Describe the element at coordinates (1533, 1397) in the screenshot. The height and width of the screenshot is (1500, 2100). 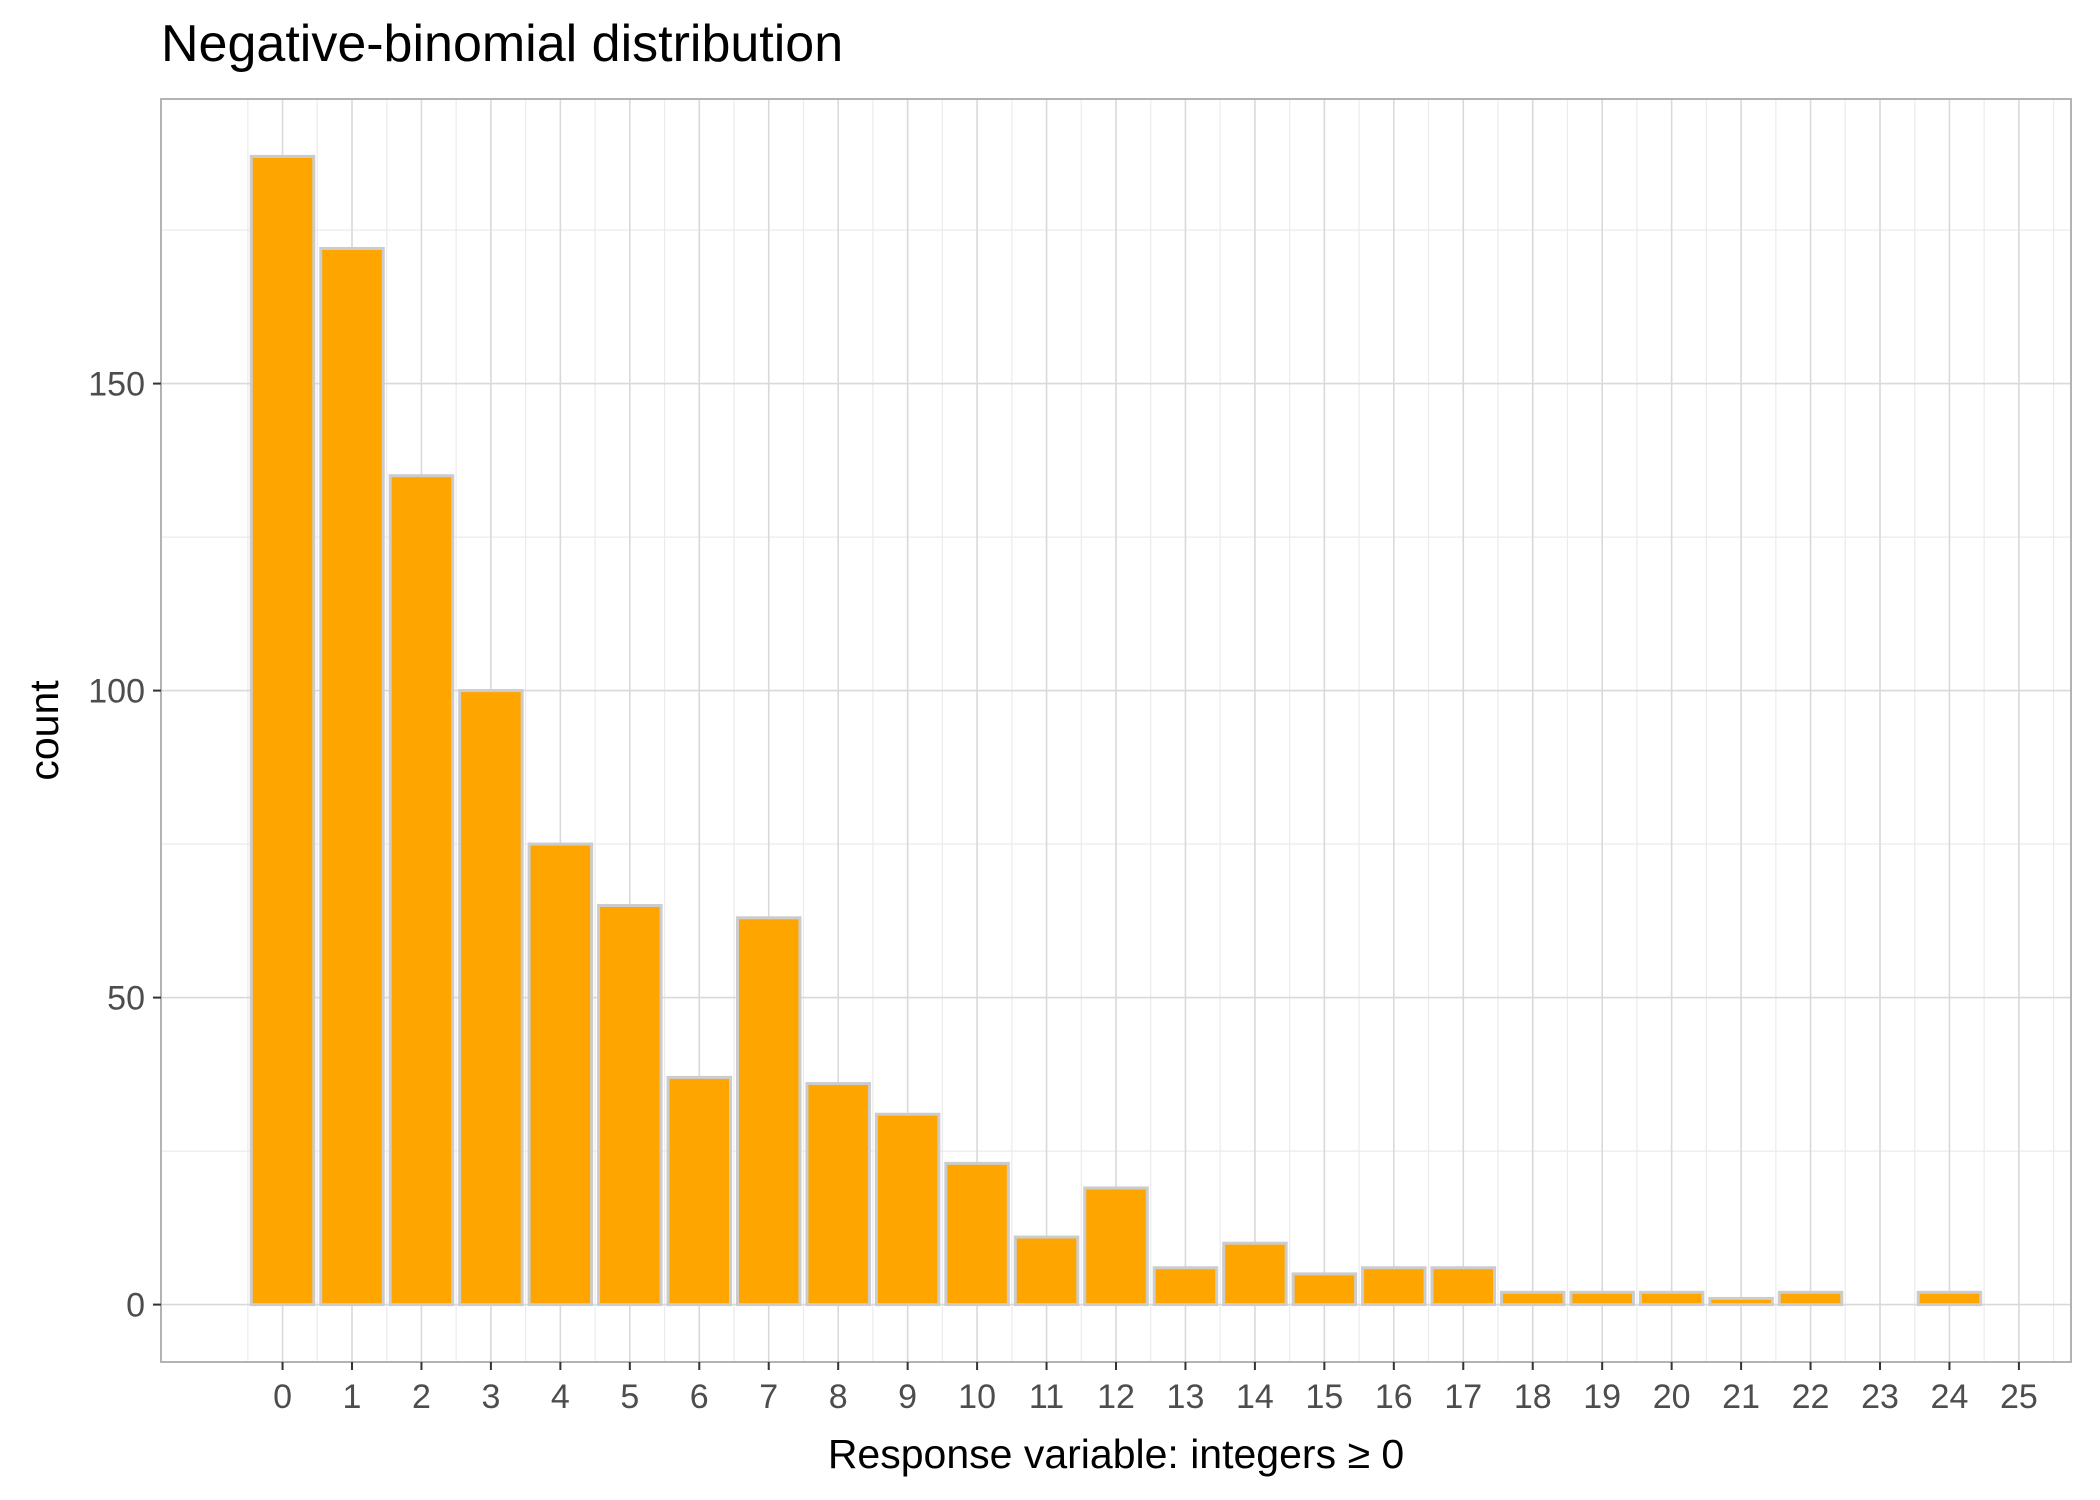
I see `x-tick-label: 18` at that location.